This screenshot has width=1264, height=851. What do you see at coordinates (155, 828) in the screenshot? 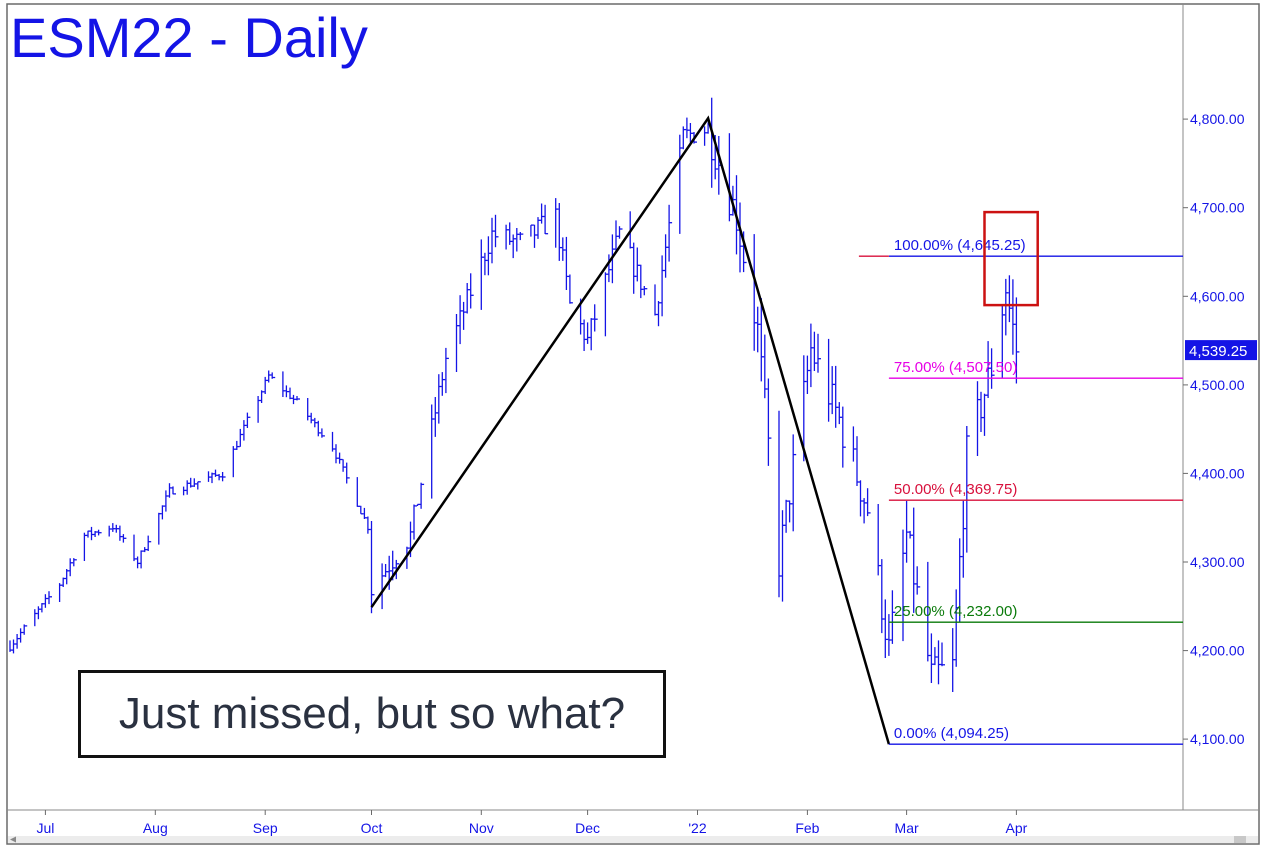
I see `x-tick-label: Aug` at bounding box center [155, 828].